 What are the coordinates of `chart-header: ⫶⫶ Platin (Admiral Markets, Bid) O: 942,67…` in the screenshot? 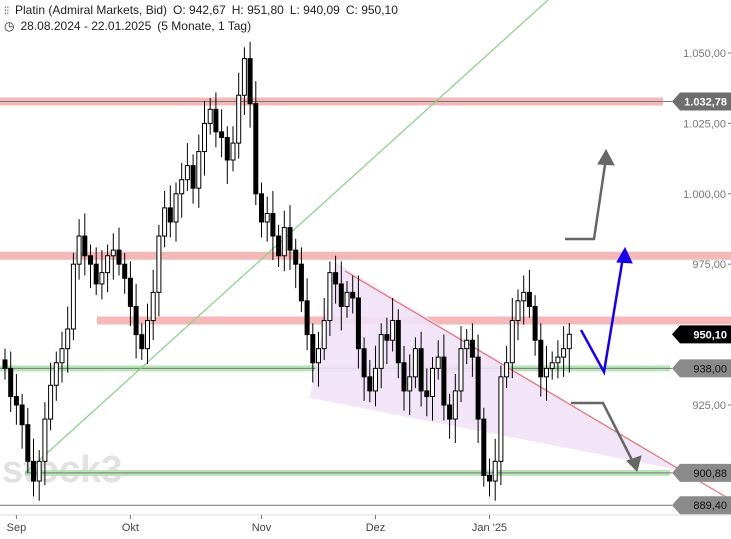 It's located at (204, 10).